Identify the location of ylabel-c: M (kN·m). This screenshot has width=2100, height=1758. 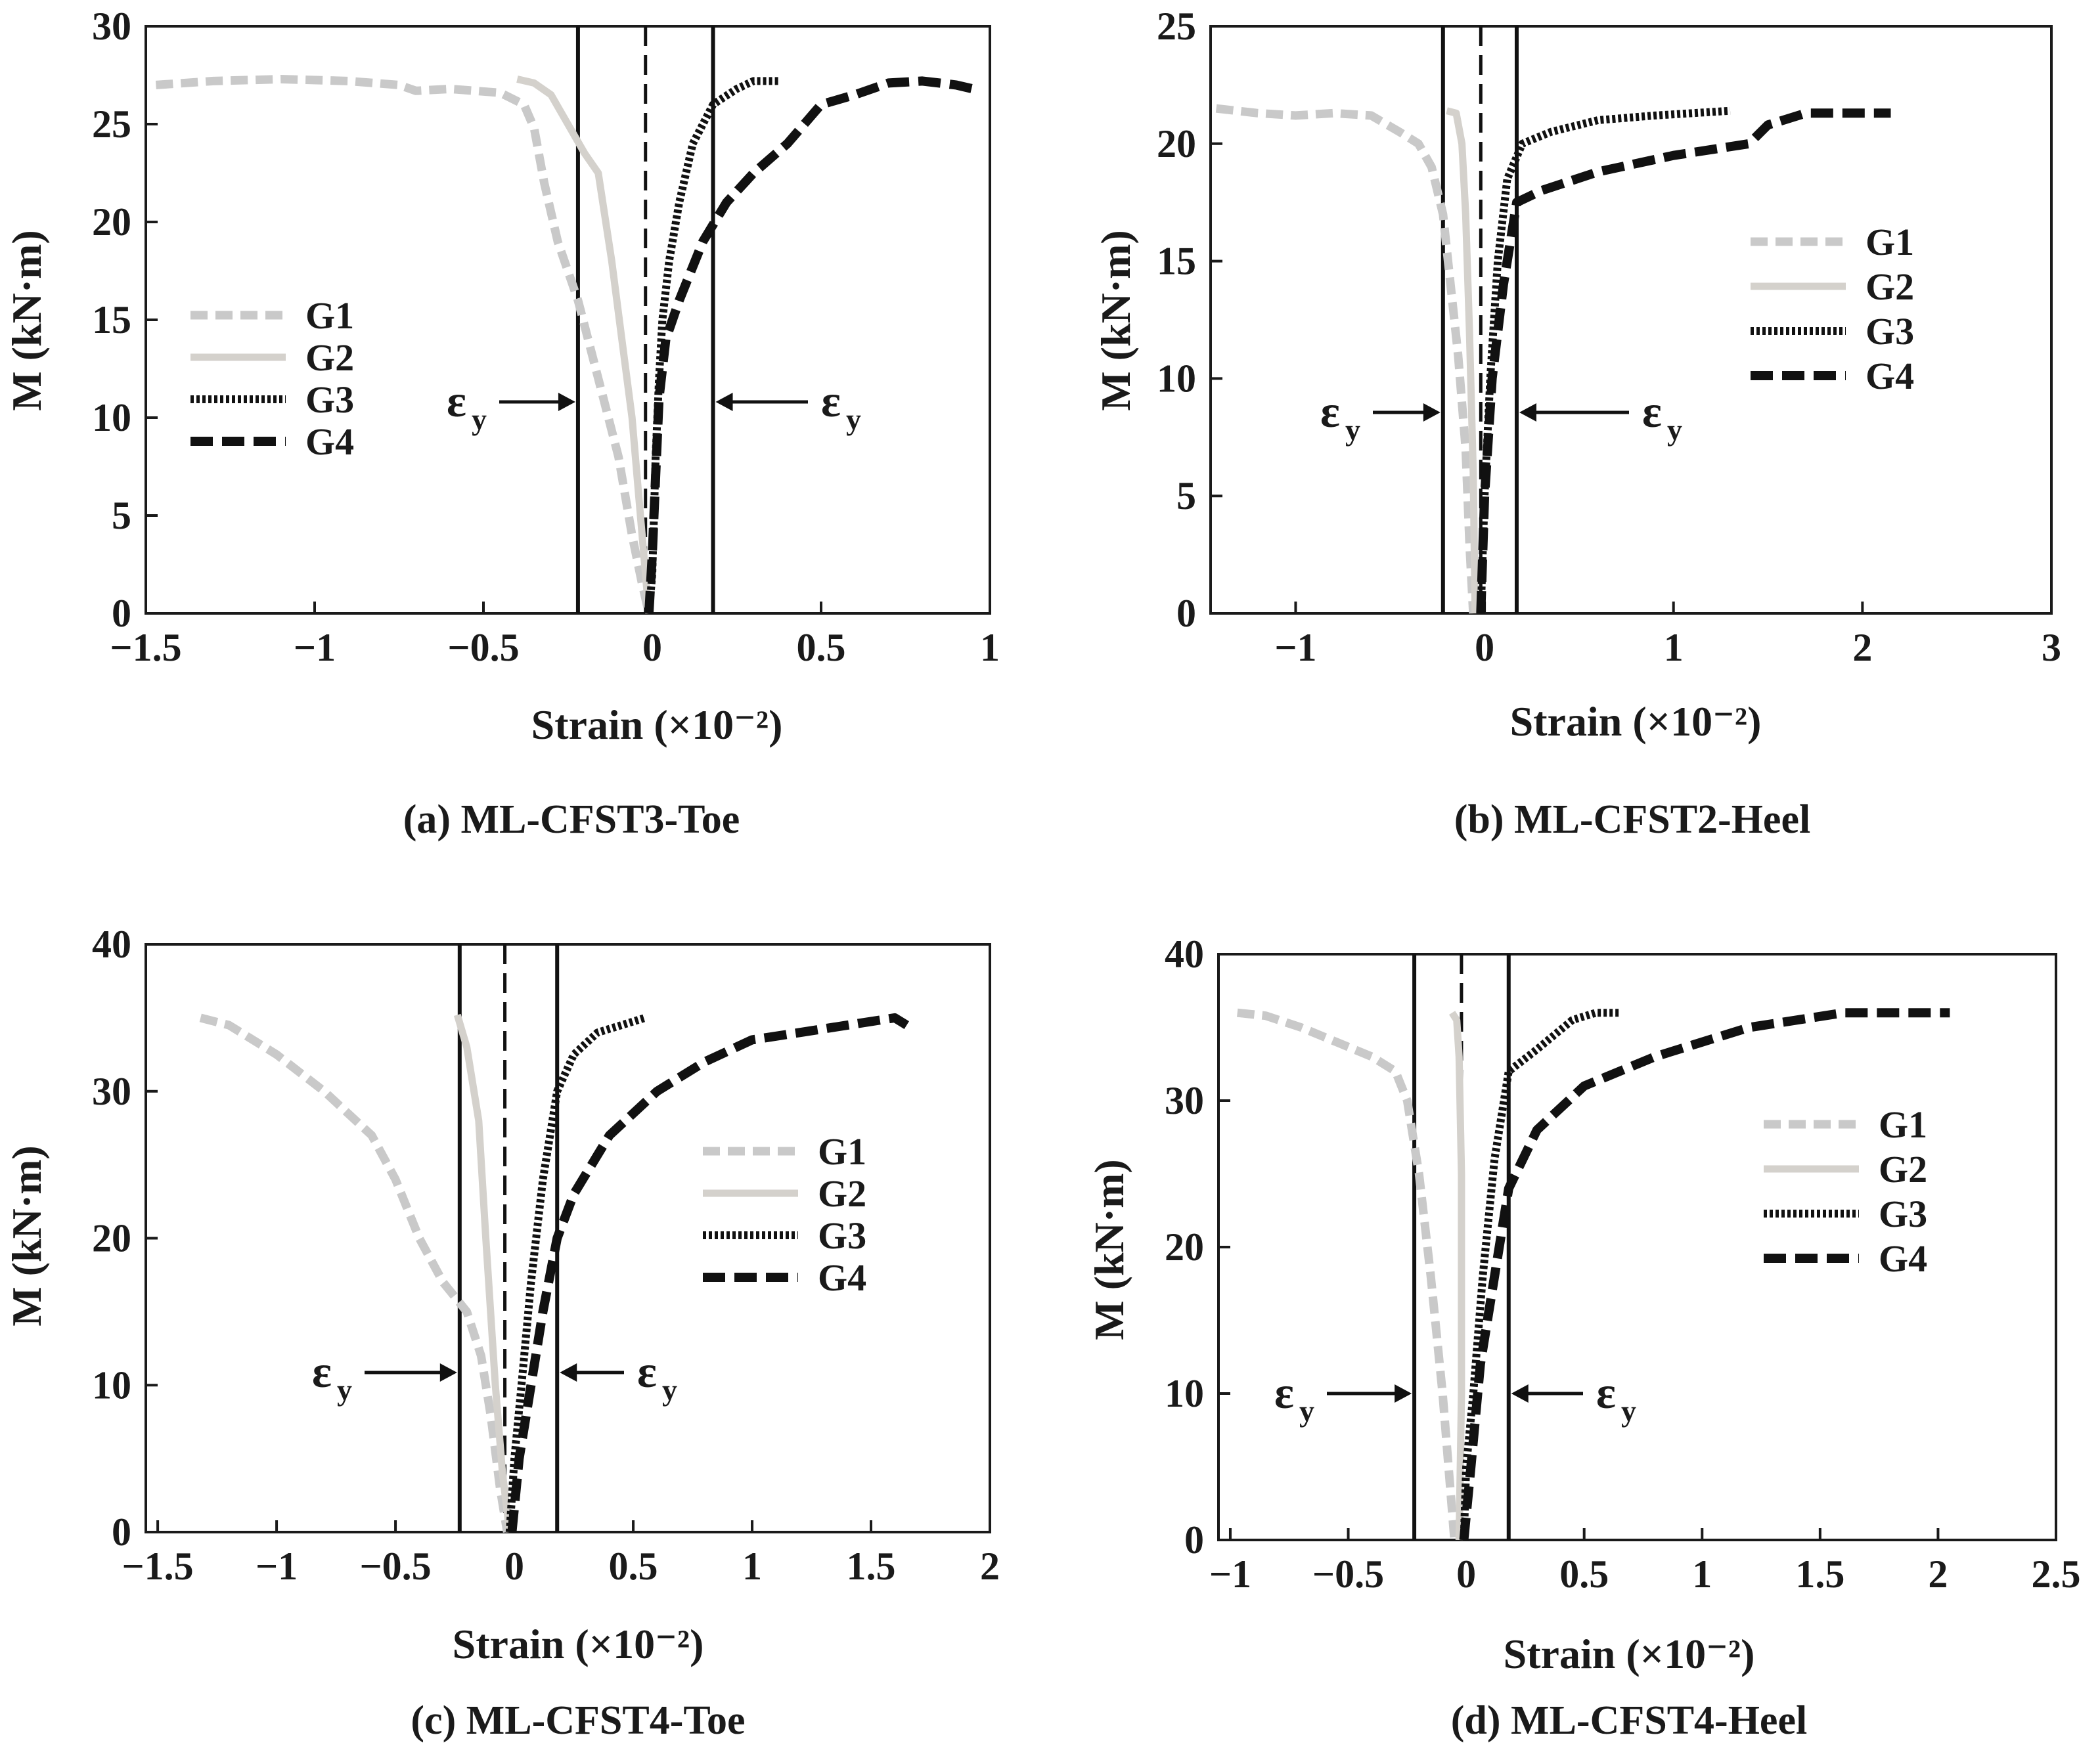
(26, 1236).